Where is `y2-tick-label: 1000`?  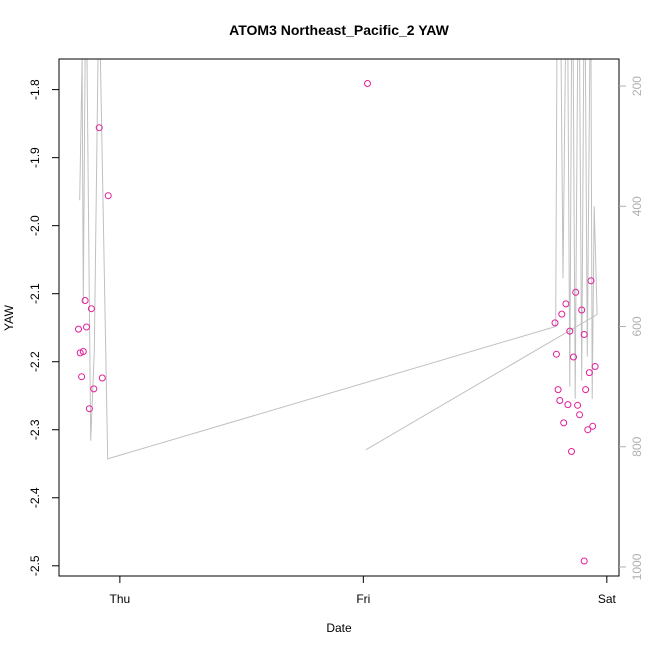
y2-tick-label: 1000 is located at coordinates (637, 566).